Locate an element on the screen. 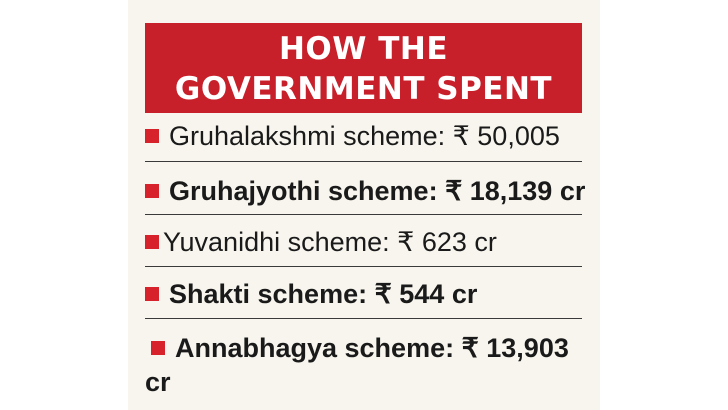  list-item-yuvanidhi: Yuvanidhi scheme: ₹ 623 cr is located at coordinates (363, 242).